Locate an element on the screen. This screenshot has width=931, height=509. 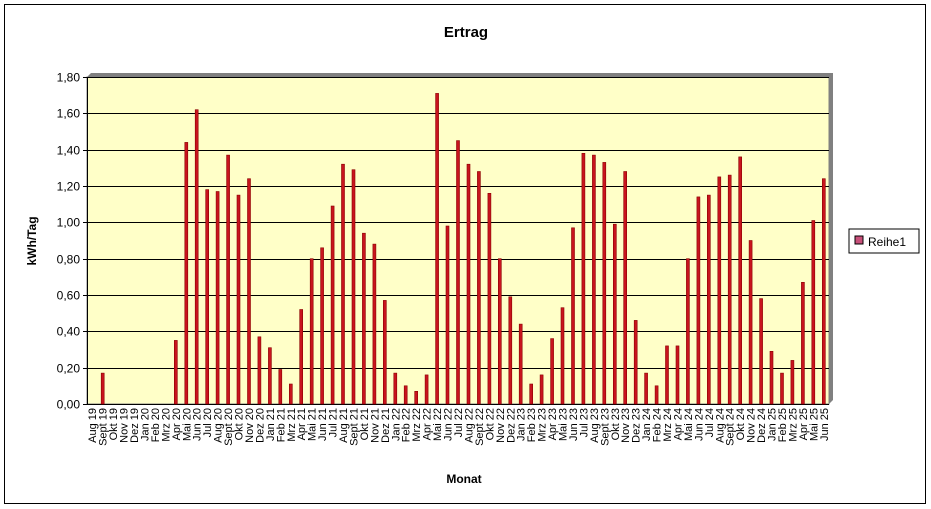
y-tick-label: 0,80 is located at coordinates (69, 260).